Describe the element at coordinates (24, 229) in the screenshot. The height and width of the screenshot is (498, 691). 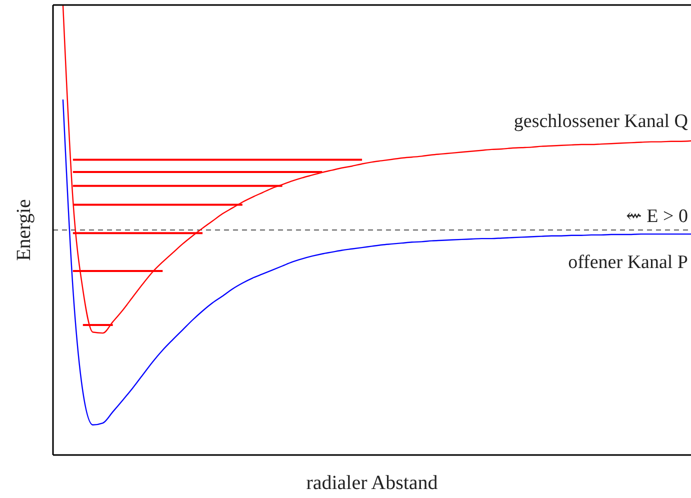
I see `y-axis-title: Energie` at that location.